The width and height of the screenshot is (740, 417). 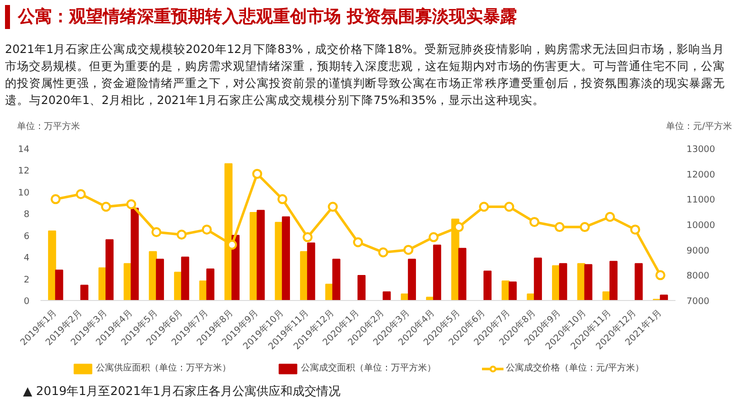 What do you see at coordinates (698, 302) in the screenshot?
I see `y2-tick-label: 7000` at bounding box center [698, 302].